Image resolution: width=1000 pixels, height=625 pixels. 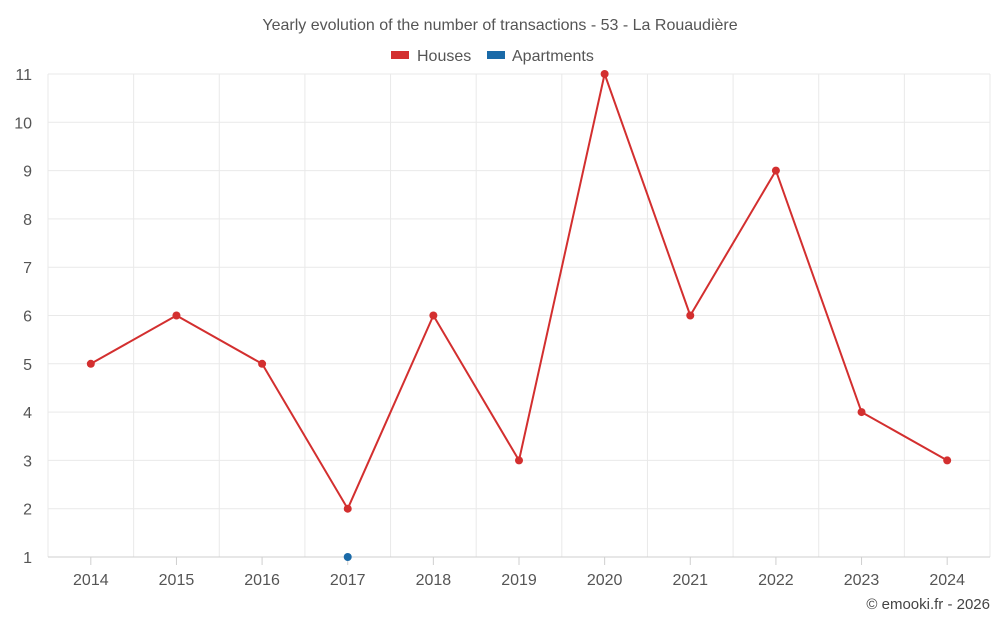 What do you see at coordinates (27, 558) in the screenshot?
I see `y-tick-label: 1` at bounding box center [27, 558].